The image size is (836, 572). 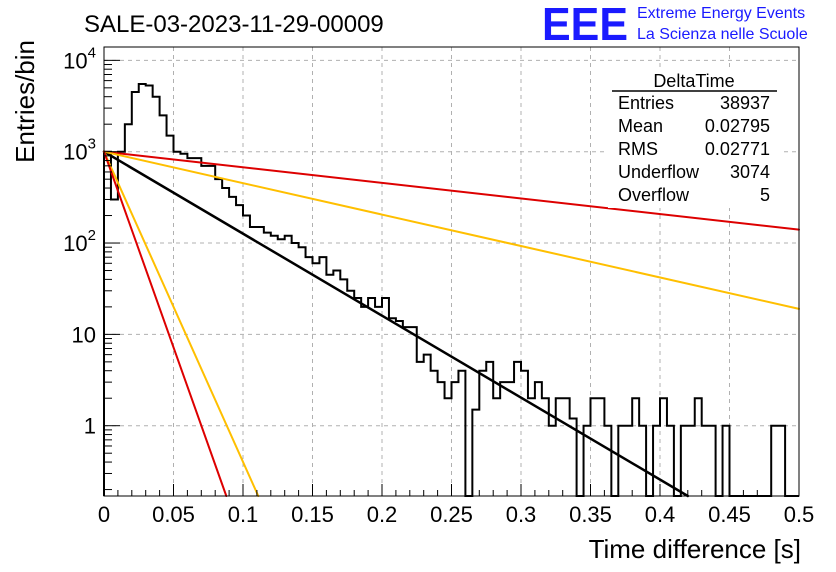 I want to click on stats-title: DeltaTime, so click(x=693, y=81).